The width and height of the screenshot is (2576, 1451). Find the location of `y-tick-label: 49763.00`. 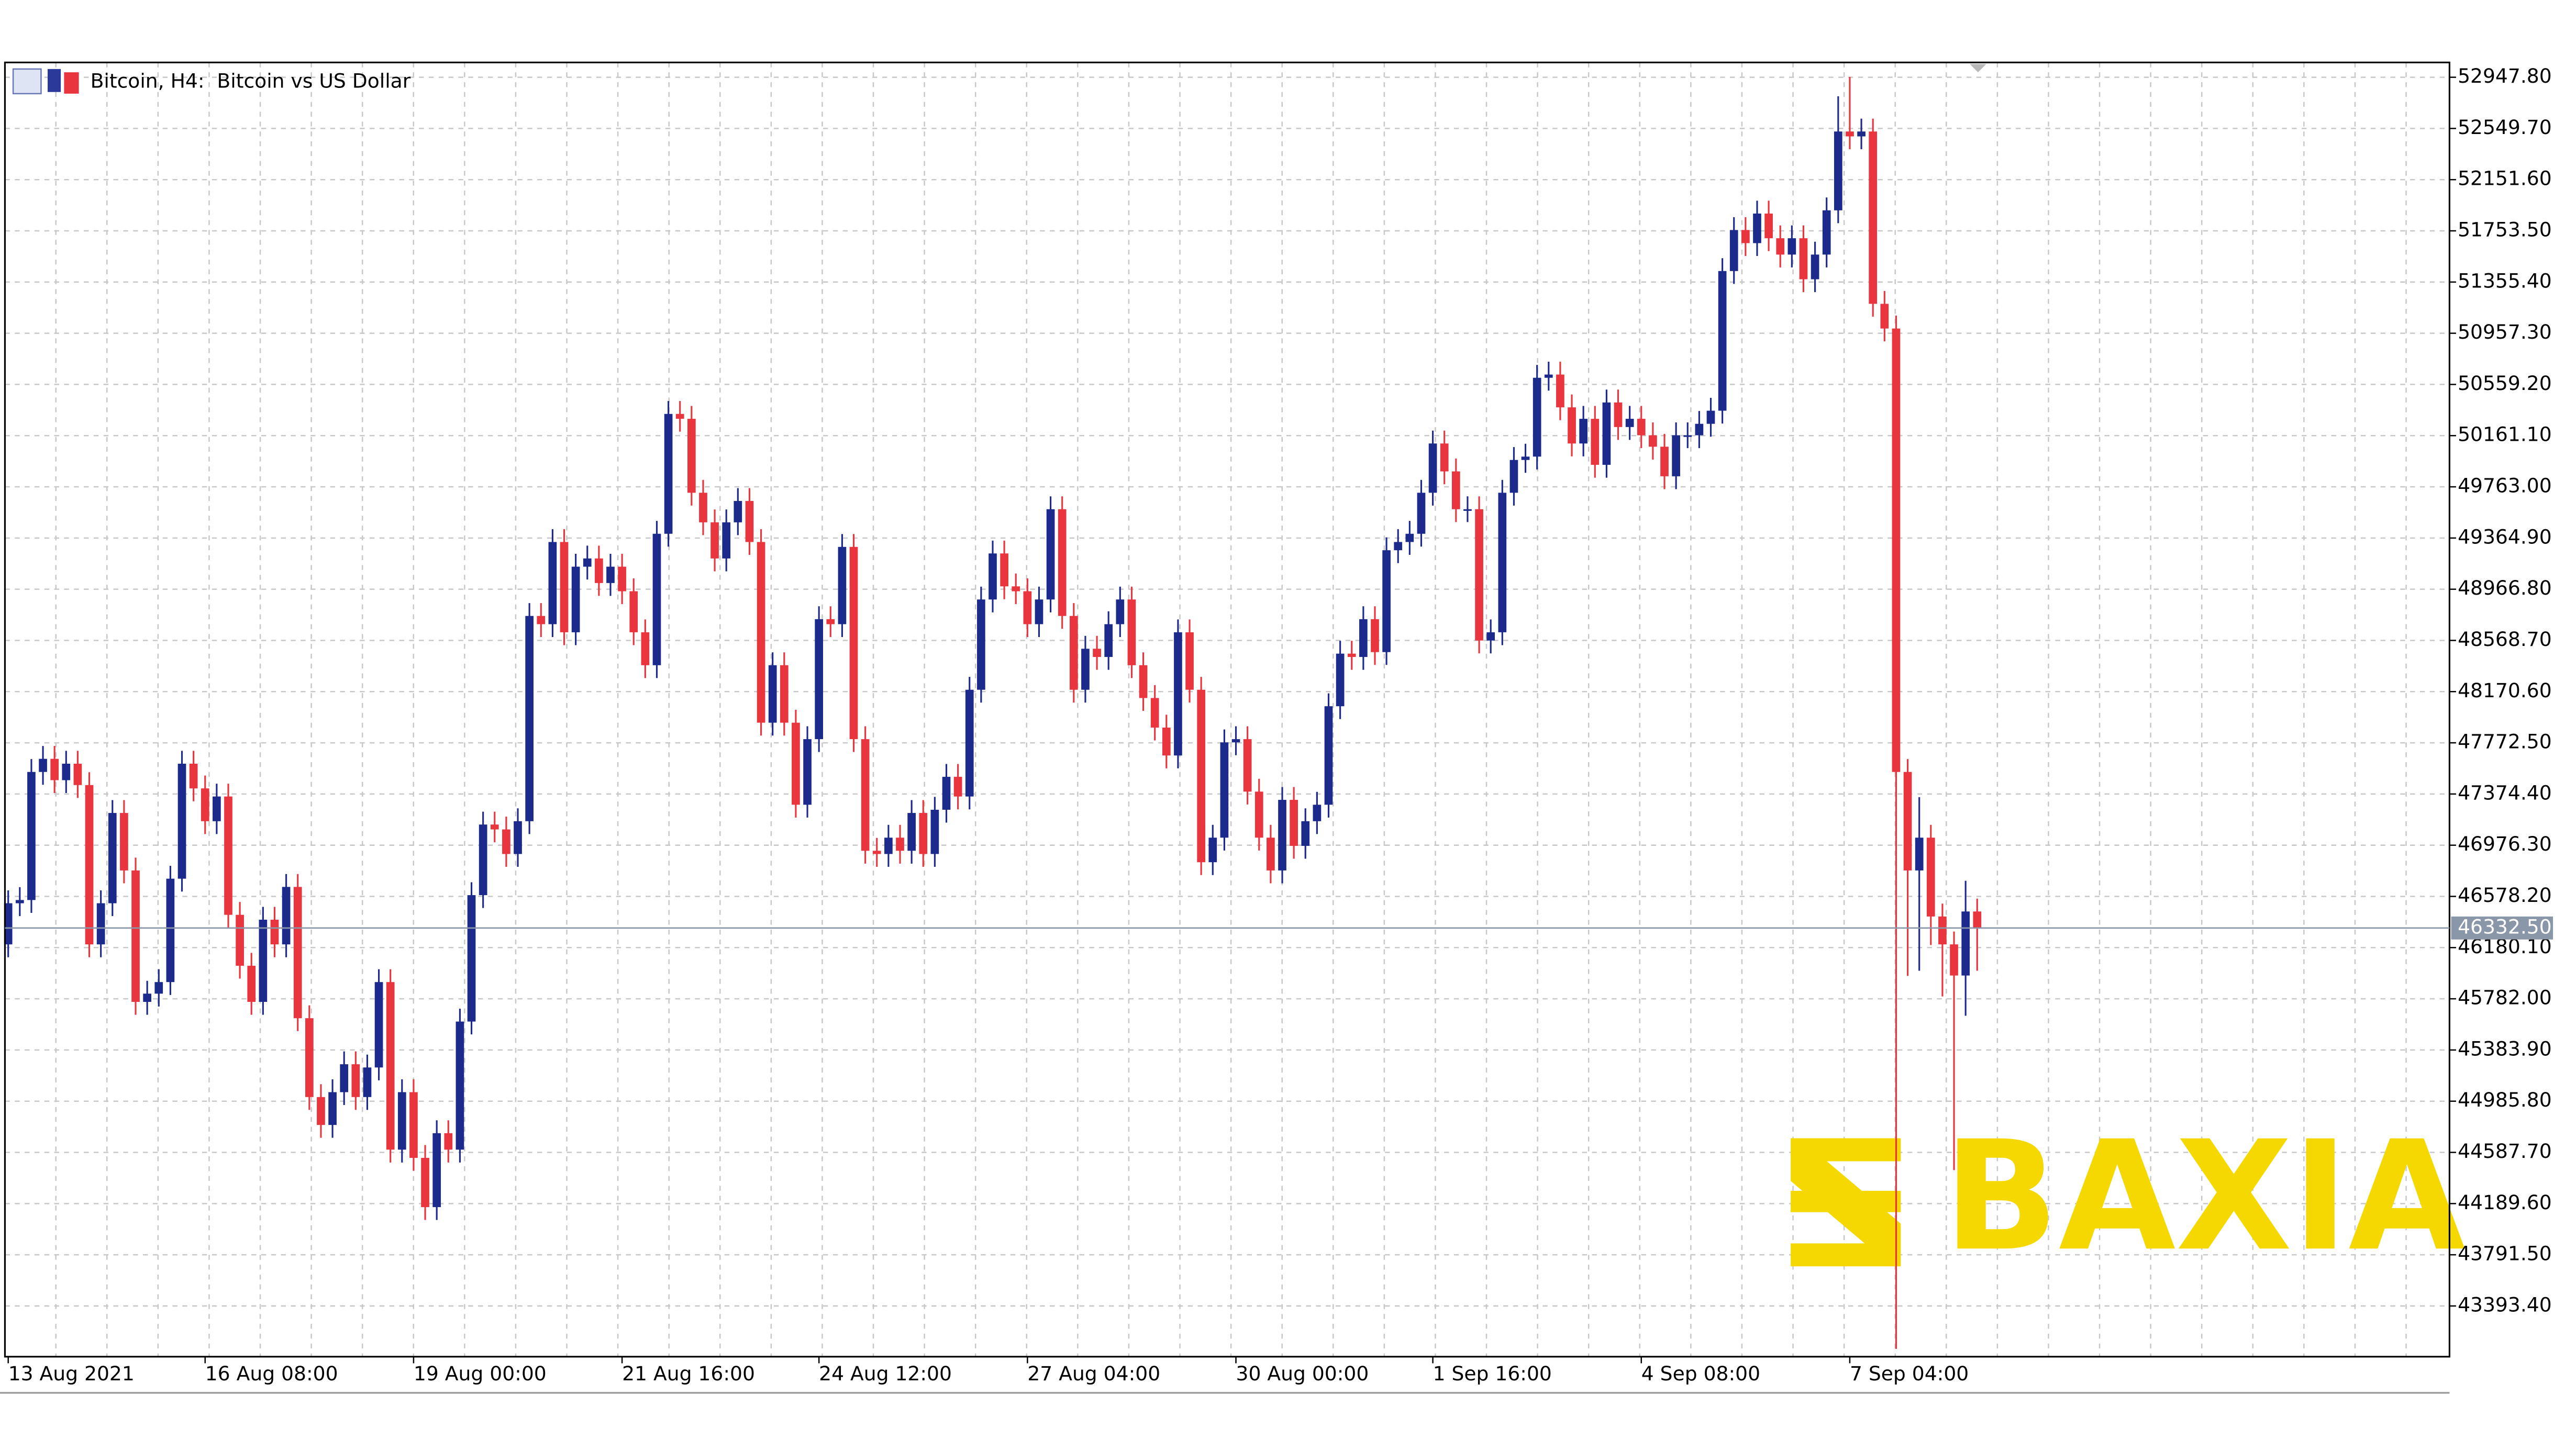

y-tick-label: 49763.00 is located at coordinates (2505, 486).